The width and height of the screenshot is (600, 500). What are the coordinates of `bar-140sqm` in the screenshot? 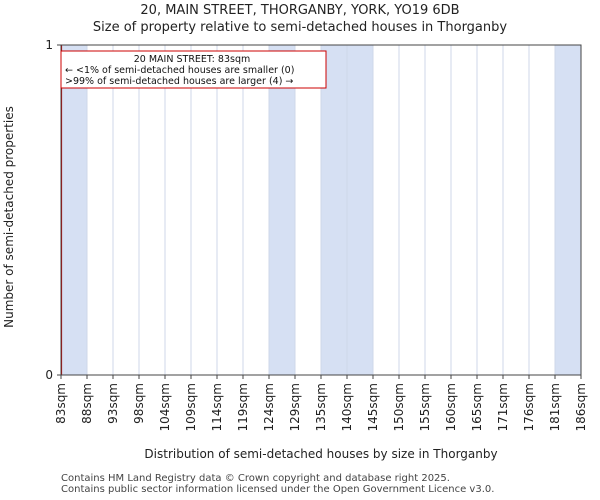 It's located at (360, 210).